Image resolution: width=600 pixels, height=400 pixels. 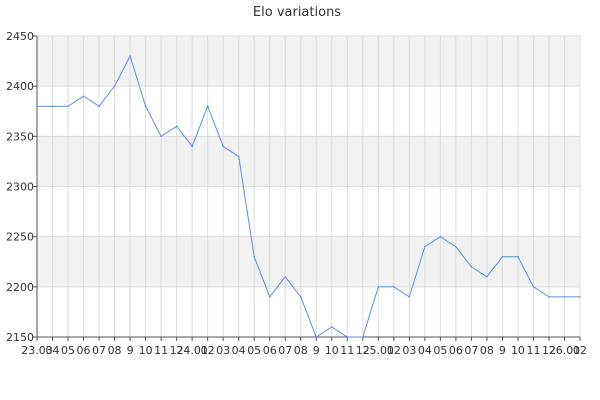 I want to click on x-tick-label: 23.03, so click(x=37, y=350).